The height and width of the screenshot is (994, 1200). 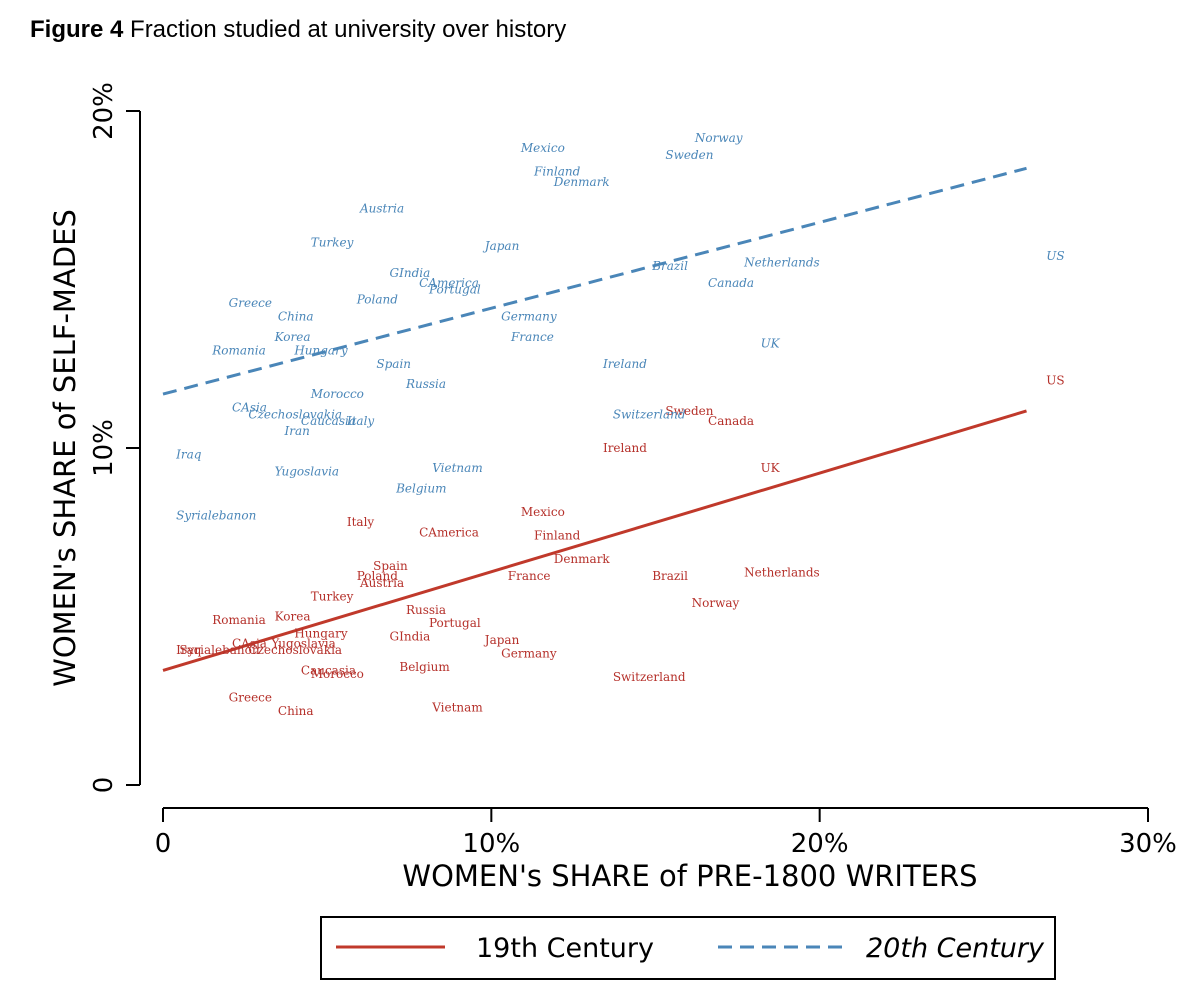 I want to click on point-20th-germany: Germany, so click(x=529, y=317).